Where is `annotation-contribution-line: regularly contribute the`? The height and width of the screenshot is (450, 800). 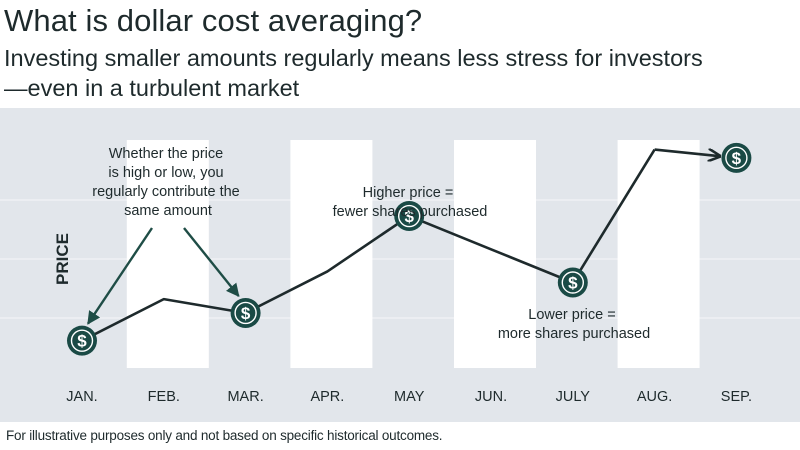
annotation-contribution-line: regularly contribute the is located at coordinates (166, 192).